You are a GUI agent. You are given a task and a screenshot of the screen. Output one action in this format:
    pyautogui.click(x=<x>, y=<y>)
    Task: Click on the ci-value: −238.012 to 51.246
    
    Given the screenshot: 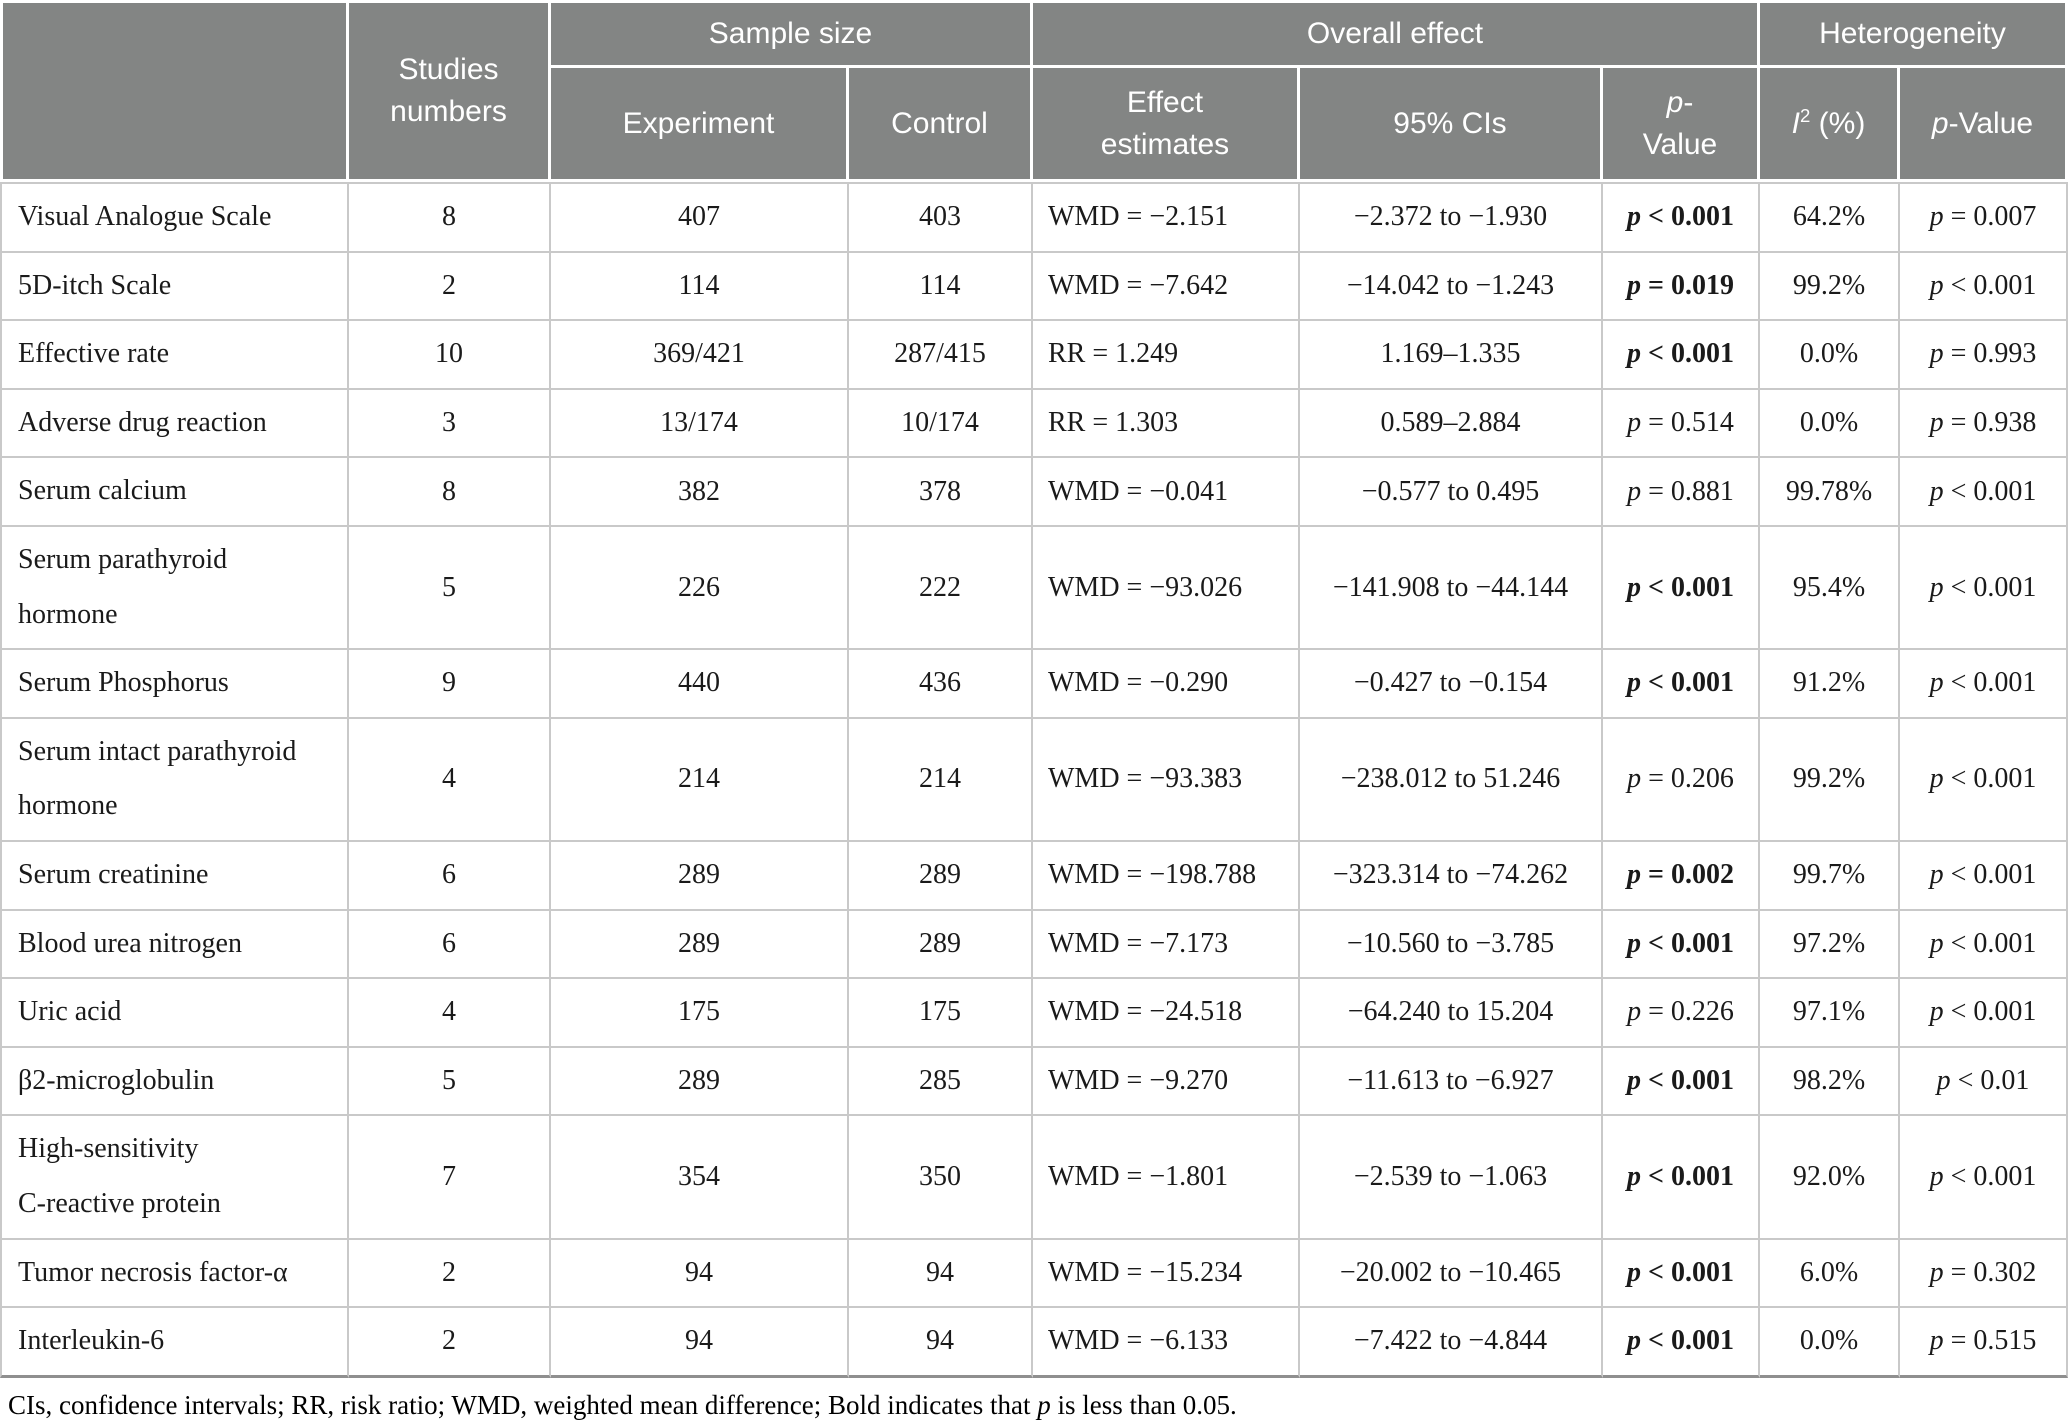 What is the action you would take?
    pyautogui.click(x=1451, y=780)
    